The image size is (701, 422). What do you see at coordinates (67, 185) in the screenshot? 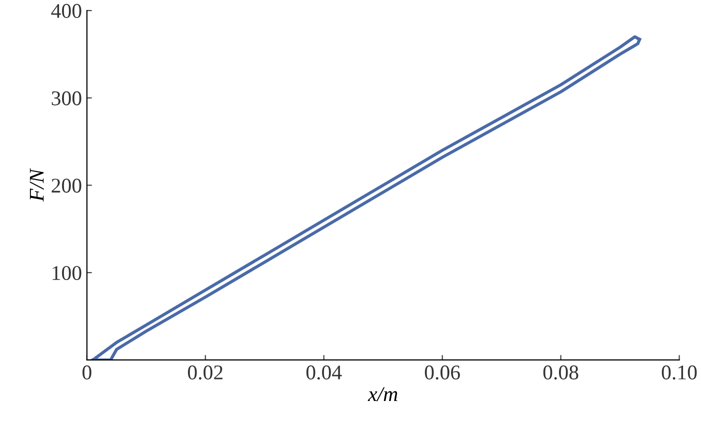
I see `y-tick-label: 200` at bounding box center [67, 185].